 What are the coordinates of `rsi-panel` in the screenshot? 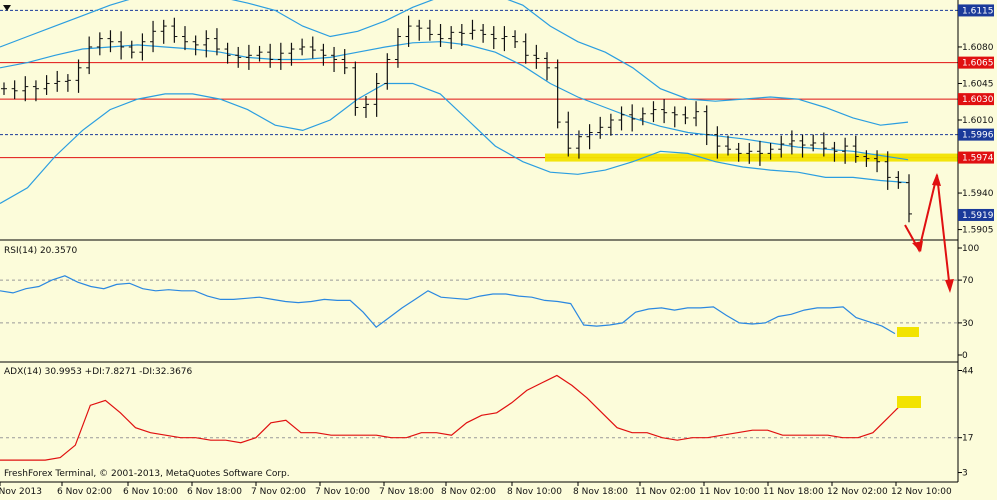 It's located at (479, 305).